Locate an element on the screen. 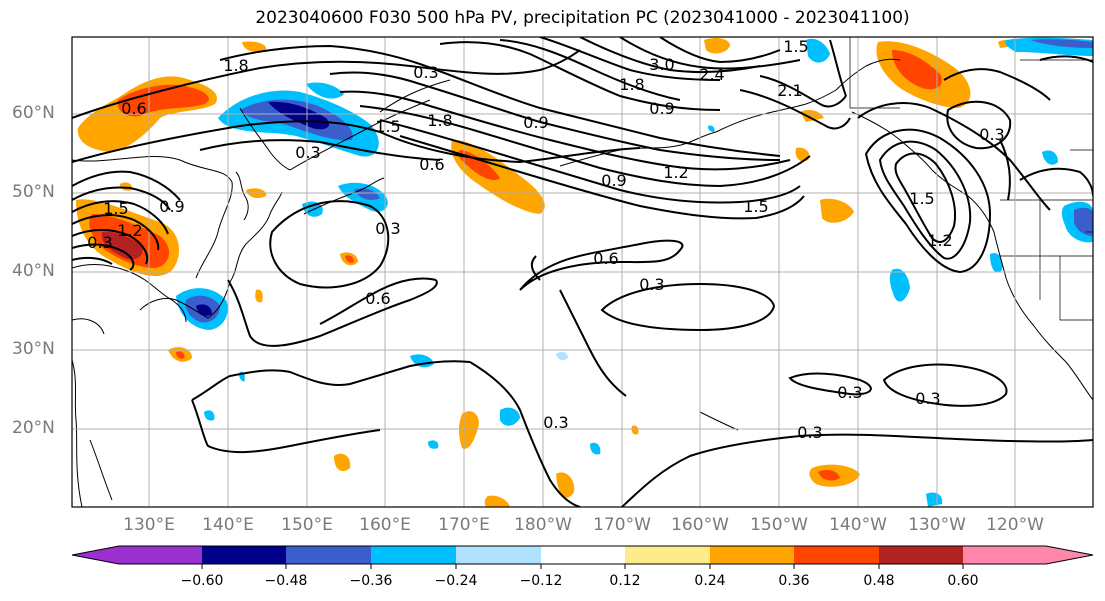  lat-label-60n: 60°N is located at coordinates (33, 113).